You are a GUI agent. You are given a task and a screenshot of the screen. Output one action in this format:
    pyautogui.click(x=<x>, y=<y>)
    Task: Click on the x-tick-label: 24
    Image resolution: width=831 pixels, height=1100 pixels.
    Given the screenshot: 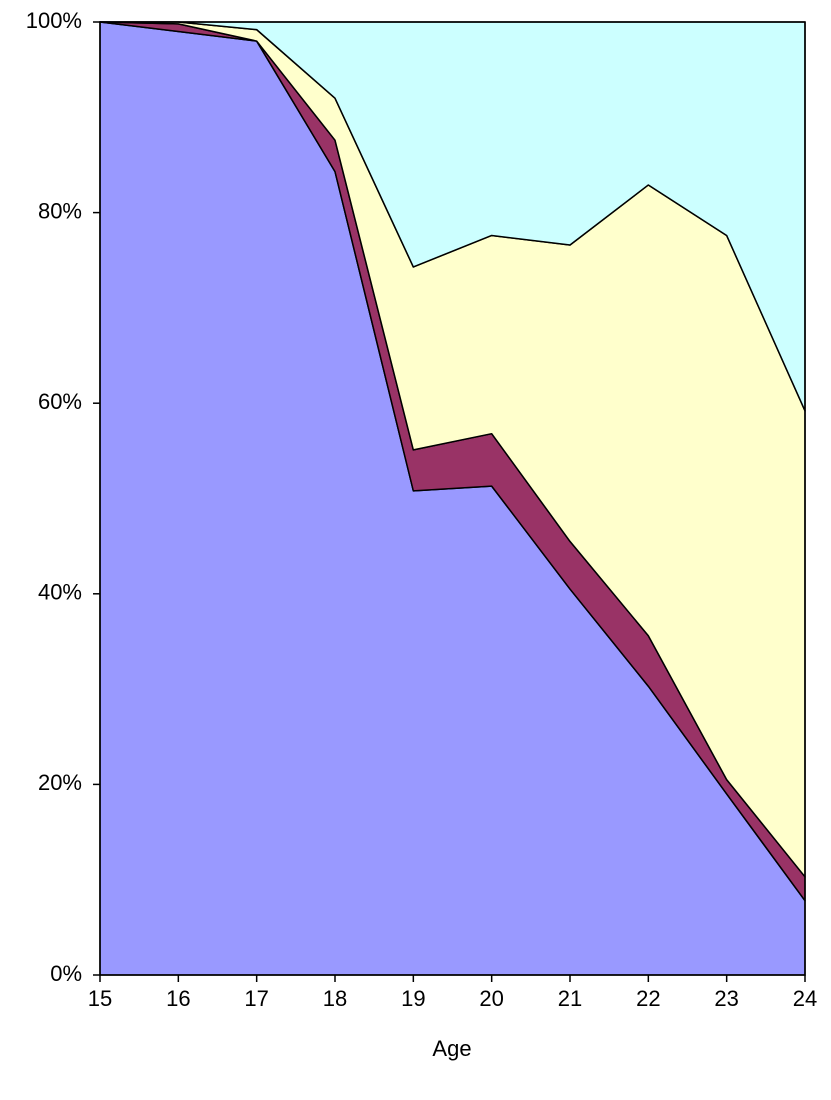 What is the action you would take?
    pyautogui.click(x=805, y=998)
    